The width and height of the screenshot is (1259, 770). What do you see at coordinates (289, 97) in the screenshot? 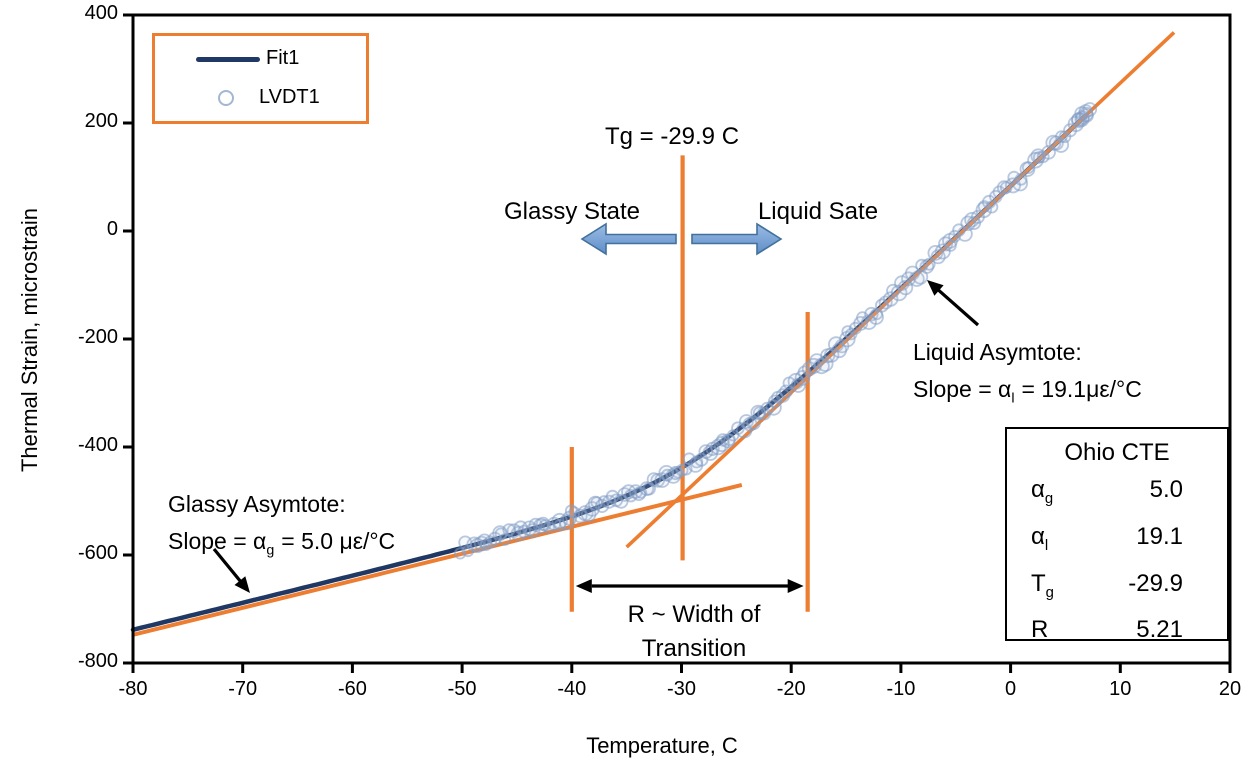
I see `legend-label-lvdt1: LVDT1` at bounding box center [289, 97].